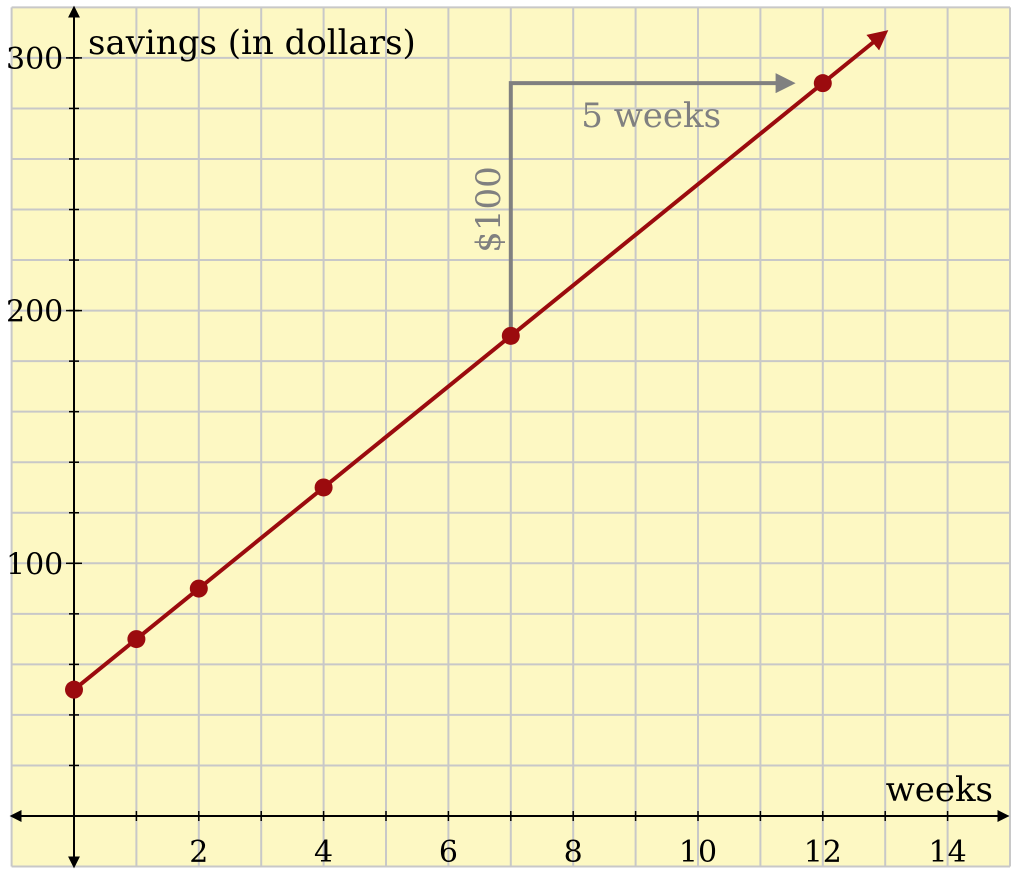  I want to click on x-tick-label: 6, so click(448, 852).